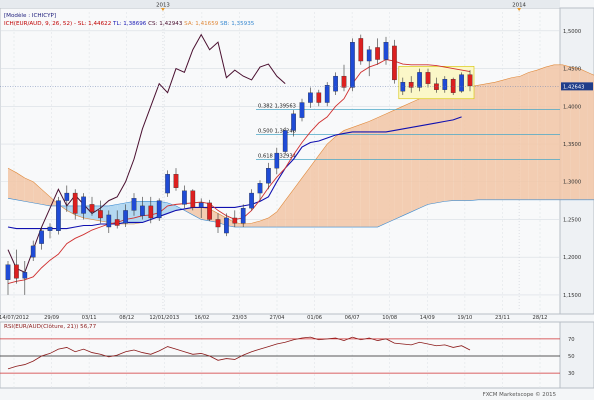 The width and height of the screenshot is (594, 400). What do you see at coordinates (277, 132) in the screenshot?
I see `fib-label: 0,500 1,36248` at bounding box center [277, 132].